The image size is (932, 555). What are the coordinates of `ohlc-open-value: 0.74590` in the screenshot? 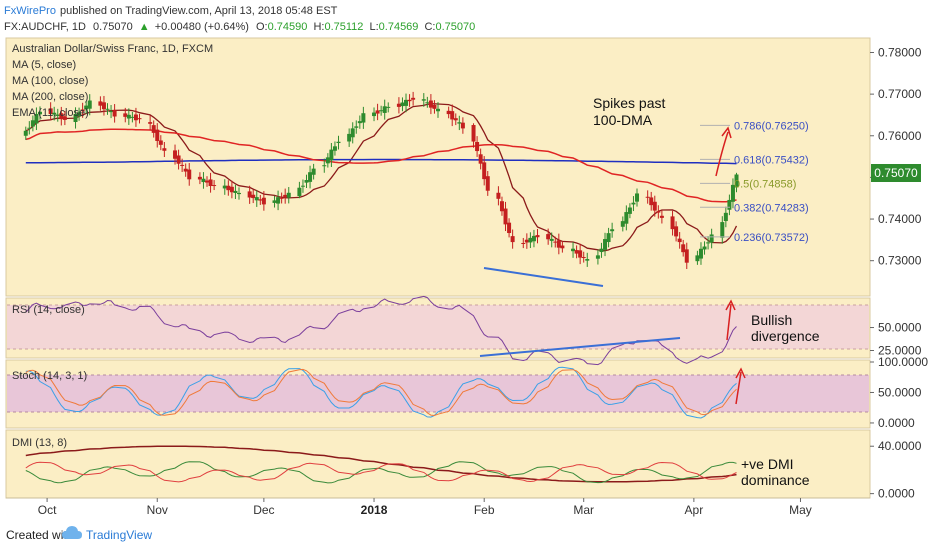 It's located at (288, 27).